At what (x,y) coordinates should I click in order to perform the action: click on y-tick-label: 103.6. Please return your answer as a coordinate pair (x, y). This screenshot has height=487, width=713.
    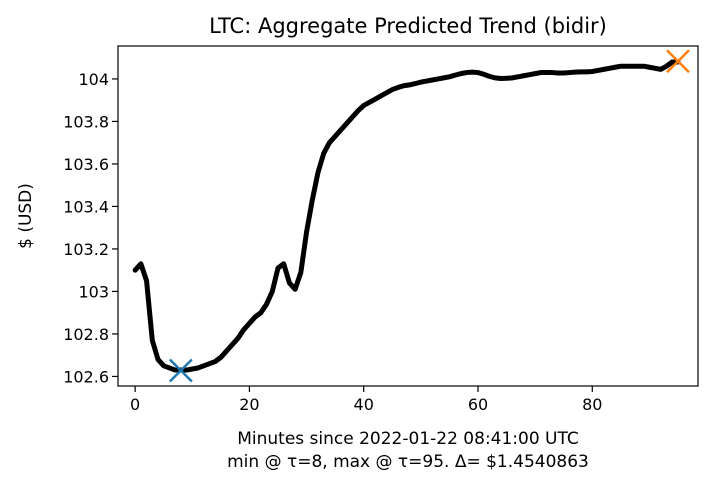
    Looking at the image, I should click on (86, 164).